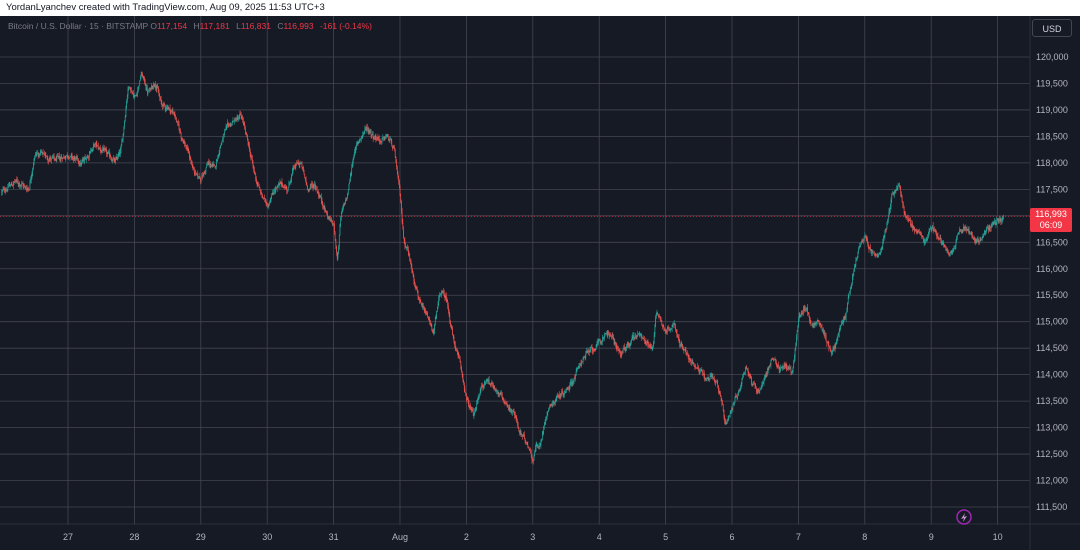 The image size is (1080, 550). Describe the element at coordinates (1052, 28) in the screenshot. I see `currency-button: USD` at that location.